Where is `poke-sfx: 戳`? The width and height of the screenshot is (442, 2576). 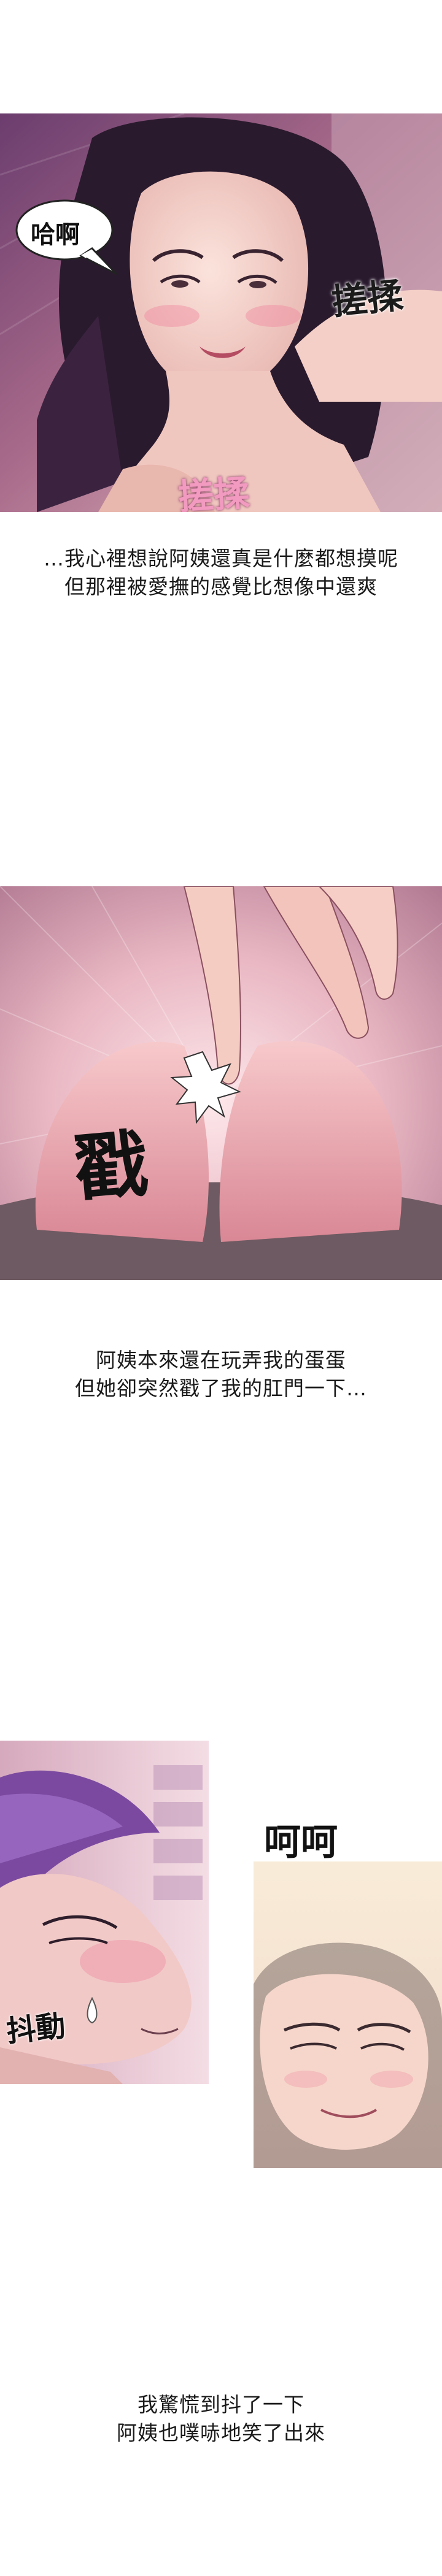 poke-sfx: 戳 is located at coordinates (111, 1167).